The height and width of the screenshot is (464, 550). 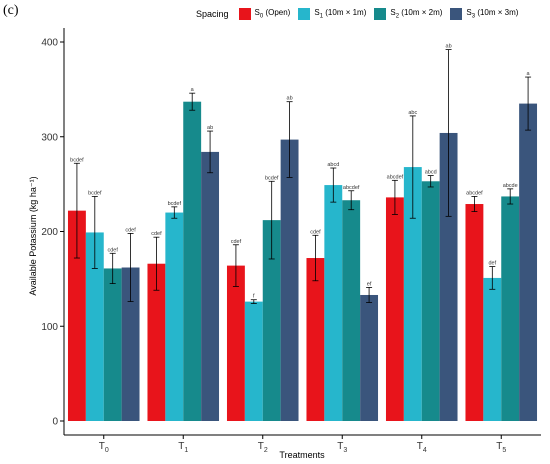 I want to click on legend-label-s3: S3 (10m × 3m), so click(x=492, y=14).